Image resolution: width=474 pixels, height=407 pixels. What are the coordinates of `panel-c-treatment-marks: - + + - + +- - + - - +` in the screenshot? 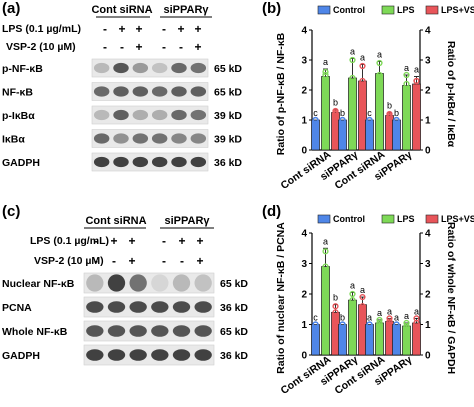 It's located at (149, 251).